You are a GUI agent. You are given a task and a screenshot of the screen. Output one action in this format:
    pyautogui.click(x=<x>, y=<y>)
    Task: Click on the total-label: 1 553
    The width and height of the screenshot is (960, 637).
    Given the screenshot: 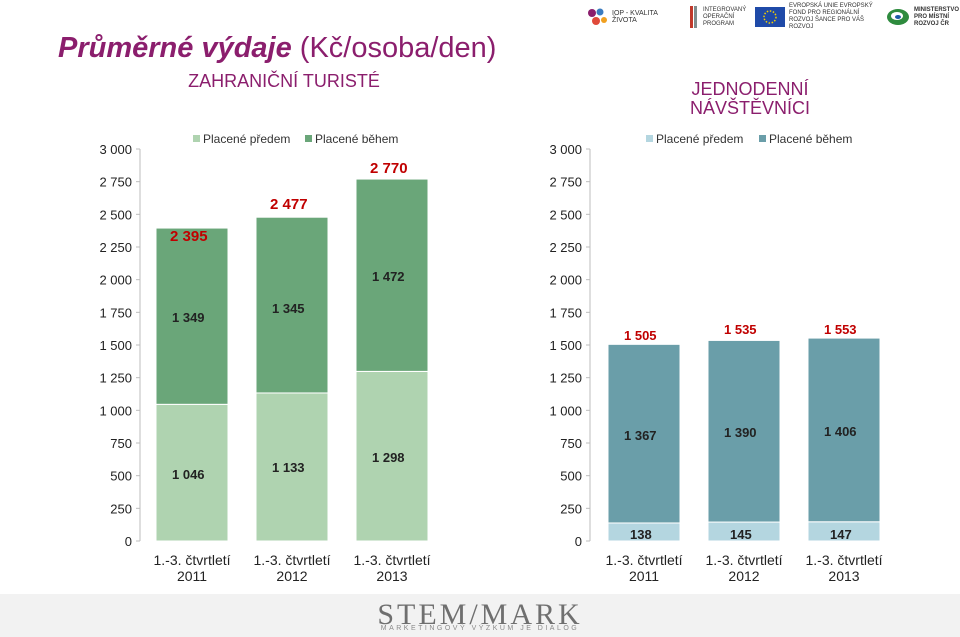 What is the action you would take?
    pyautogui.click(x=840, y=329)
    